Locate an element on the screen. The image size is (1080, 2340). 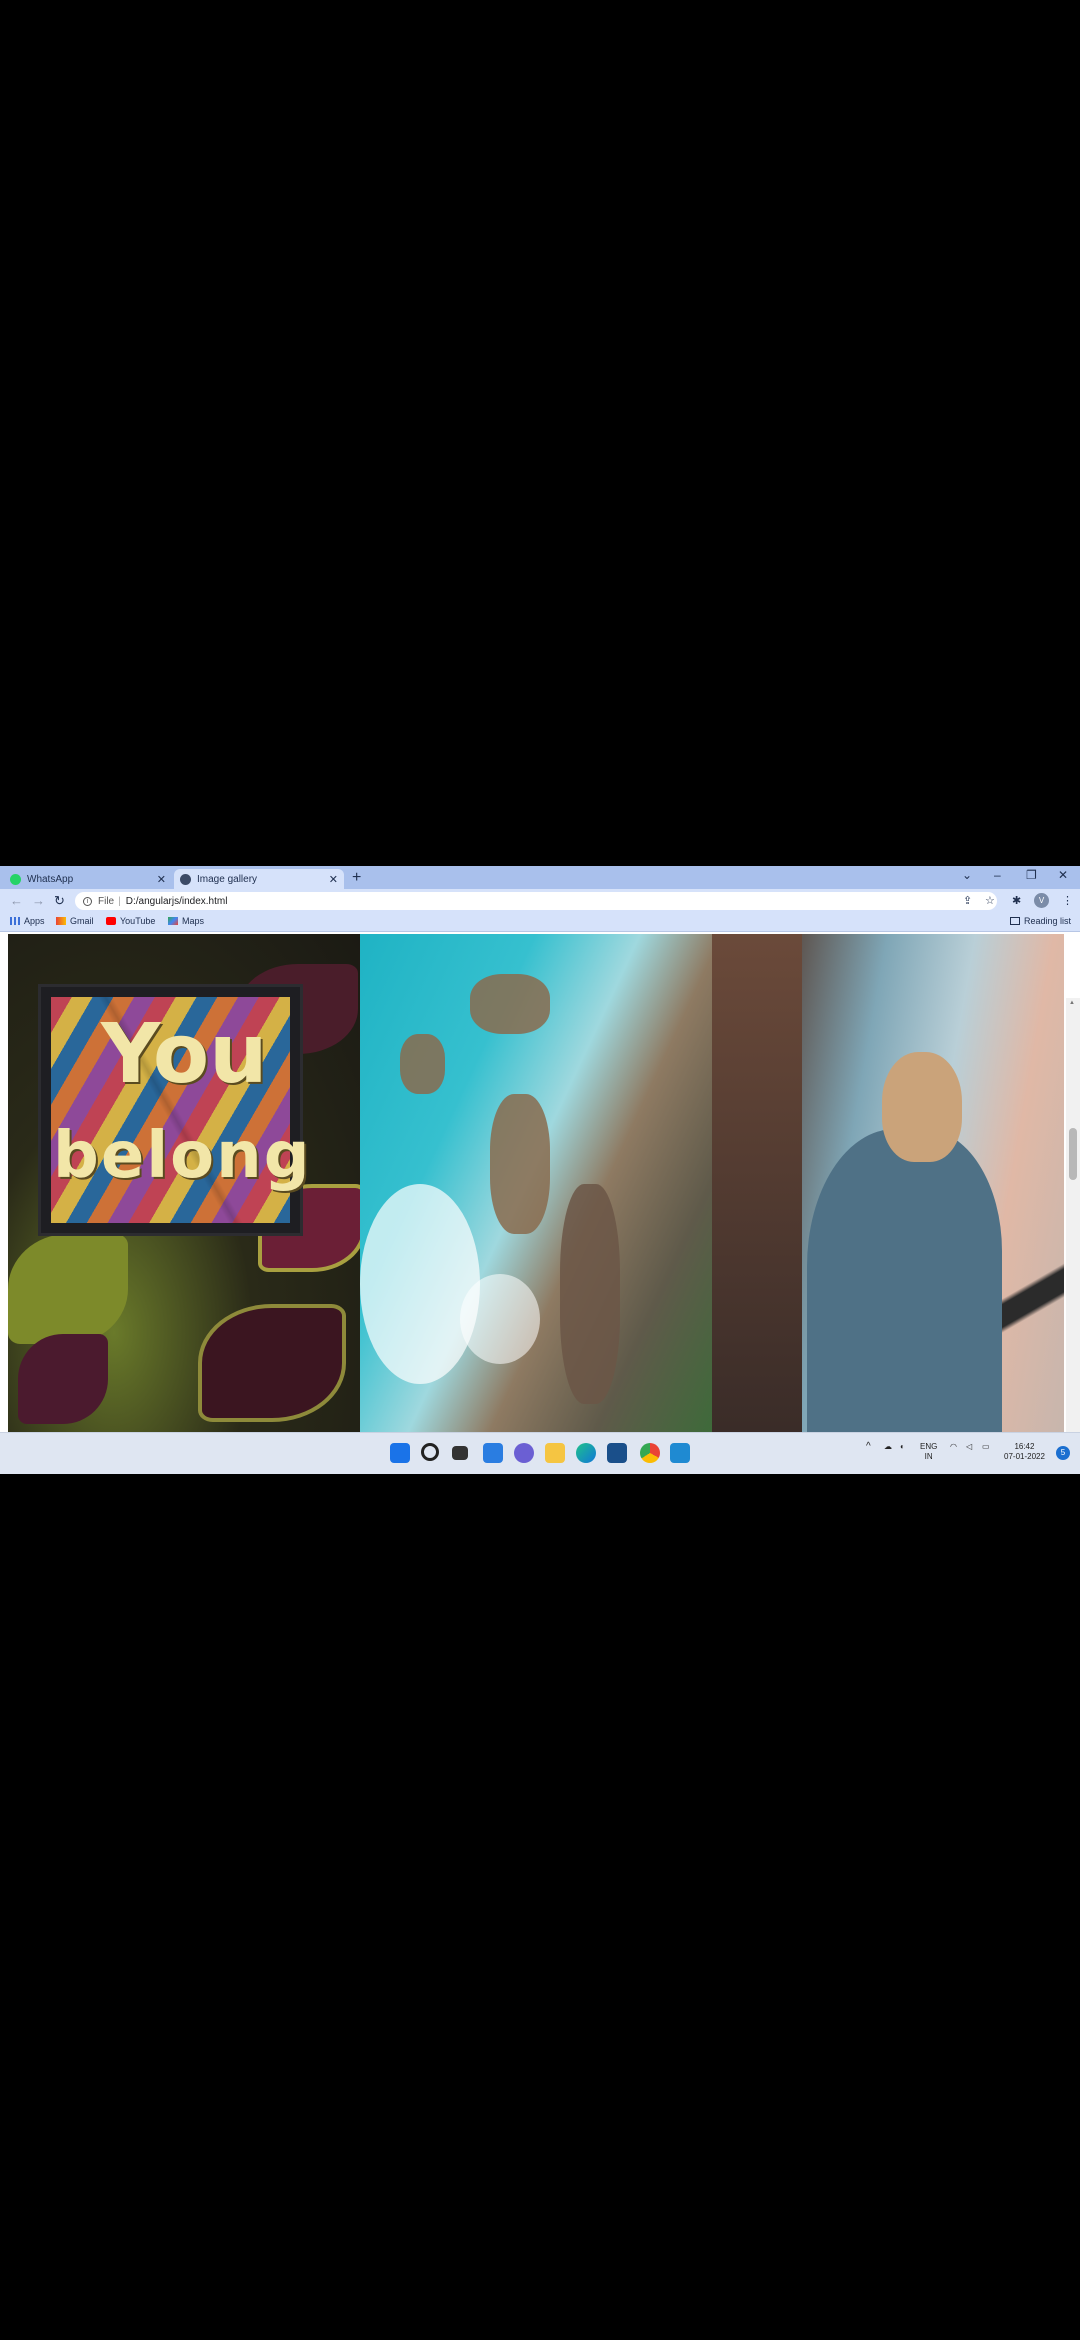
close-window-button: ✕ is located at coordinates (1063, 875).